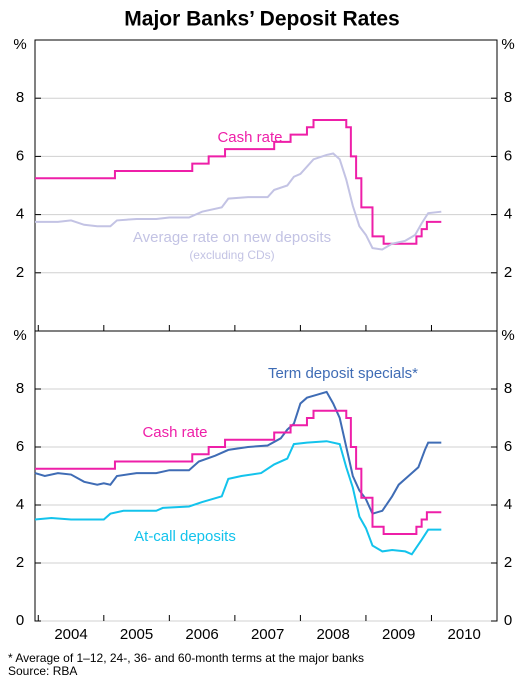 This screenshot has height=684, width=519. Describe the element at coordinates (231, 255) in the screenshot. I see `series-note: (excluding CDs)` at that location.